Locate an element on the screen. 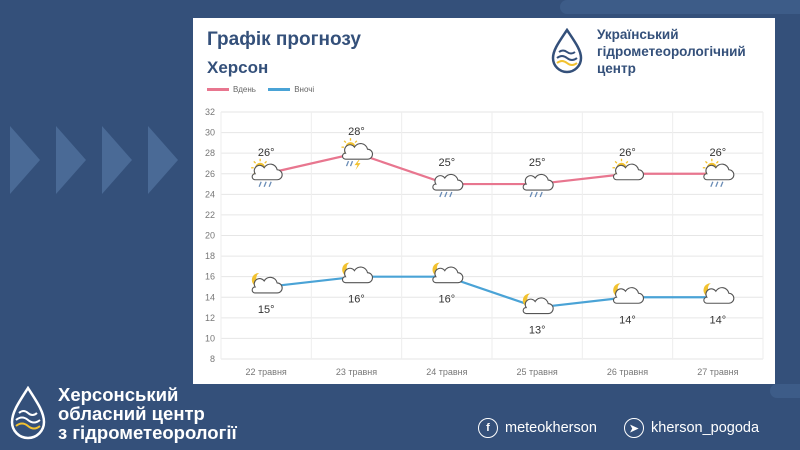 This screenshot has width=800, height=450. x-tick-label: 27 травня is located at coordinates (717, 372).